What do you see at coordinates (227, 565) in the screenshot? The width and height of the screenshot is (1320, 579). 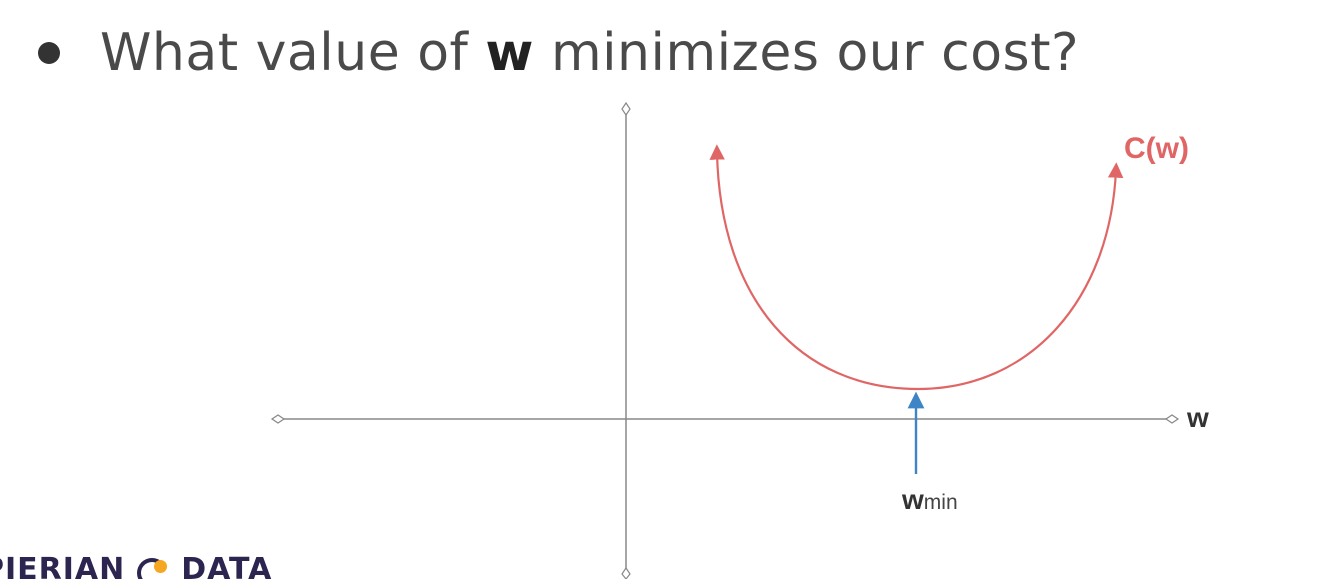 I see `logo-text-right: DATA` at bounding box center [227, 565].